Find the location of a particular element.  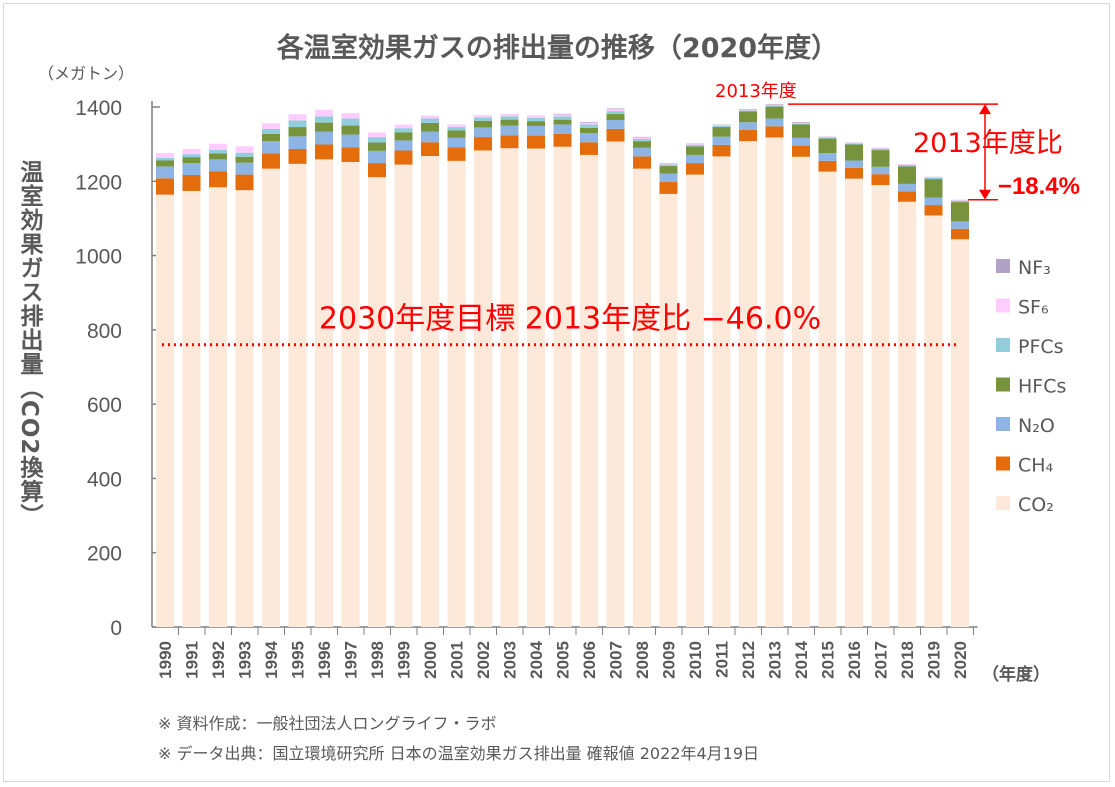

ref-year-label: 2013年度 is located at coordinates (756, 91).